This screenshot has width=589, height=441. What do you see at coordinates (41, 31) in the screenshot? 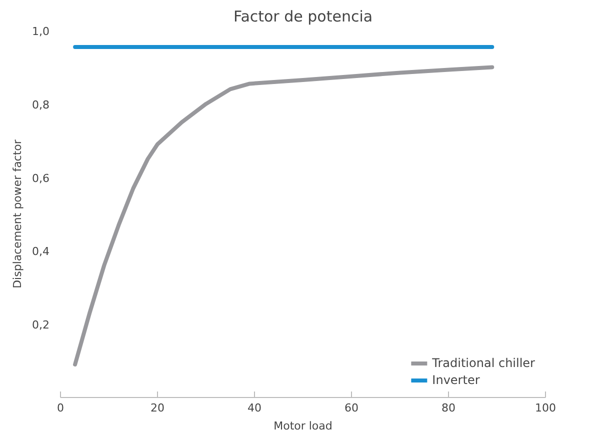
I see `y-tick-label: 1,0` at bounding box center [41, 31].